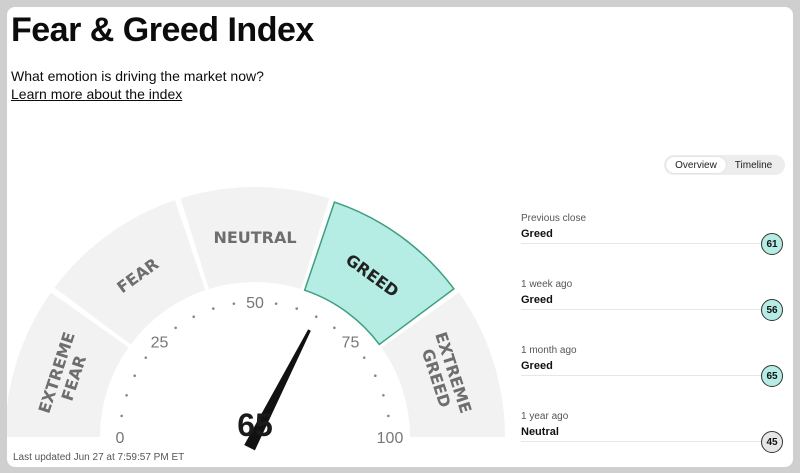 The width and height of the screenshot is (800, 473). What do you see at coordinates (652, 366) in the screenshot?
I see `history-1-month: 1 month ago Greed 65` at bounding box center [652, 366].